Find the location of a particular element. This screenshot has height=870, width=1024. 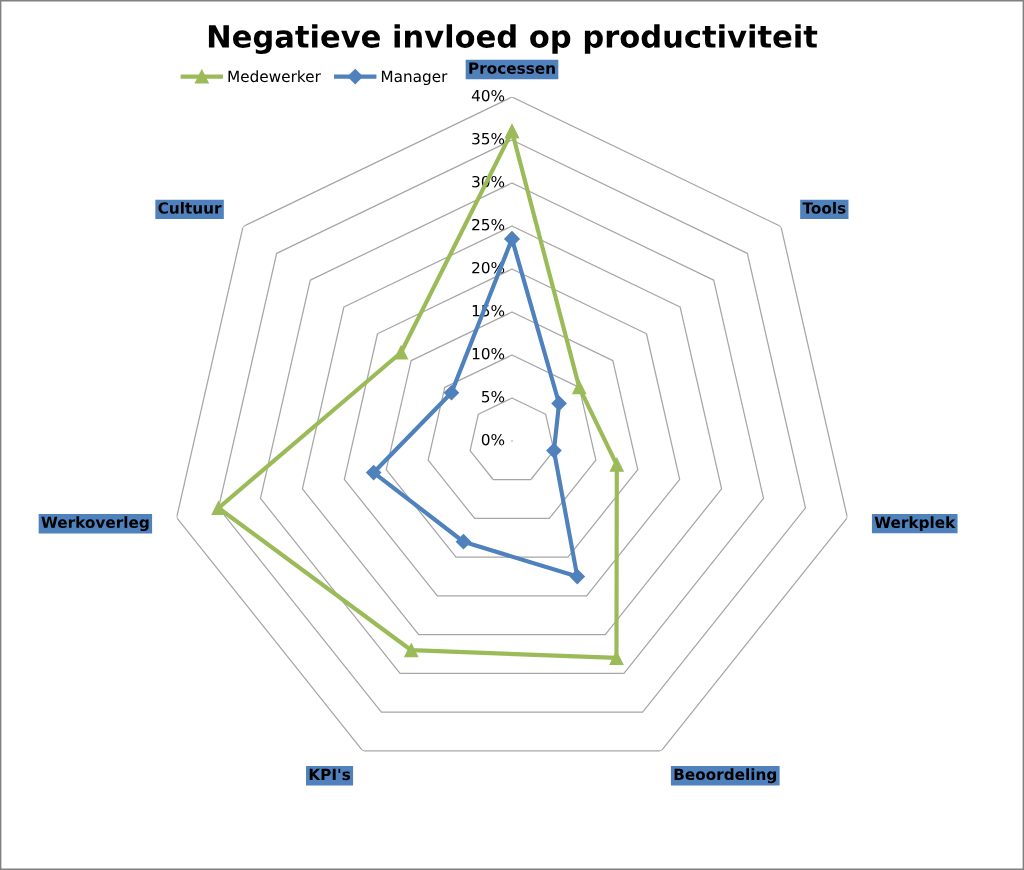

y-tick-label: 10% is located at coordinates (488, 353).